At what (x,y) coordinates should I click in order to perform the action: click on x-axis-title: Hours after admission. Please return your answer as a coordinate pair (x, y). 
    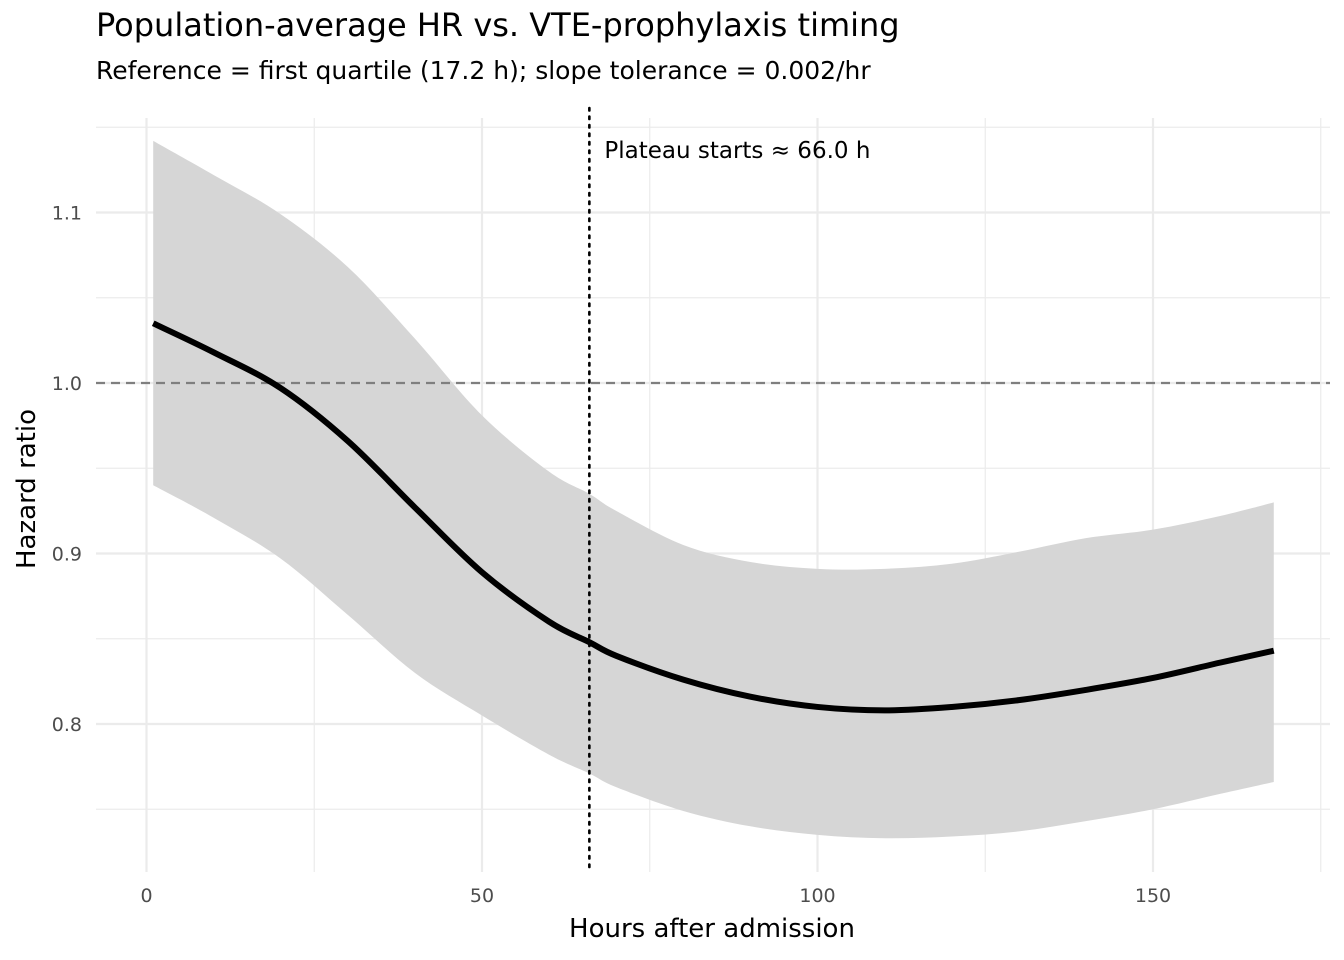
    Looking at the image, I should click on (712, 929).